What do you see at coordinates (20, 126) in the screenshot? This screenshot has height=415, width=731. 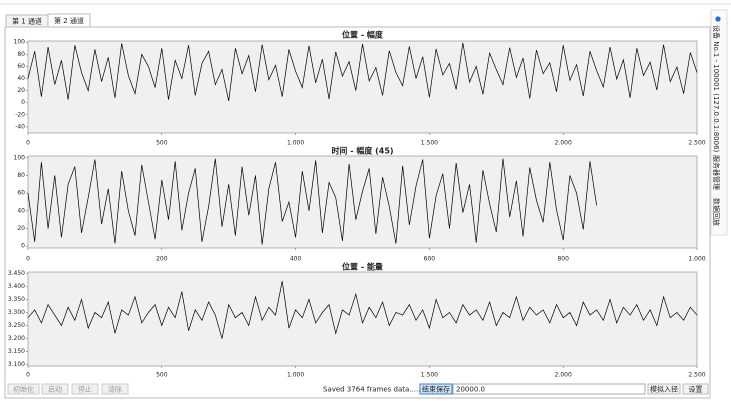 I see `y-tick-label: -40` at bounding box center [20, 126].